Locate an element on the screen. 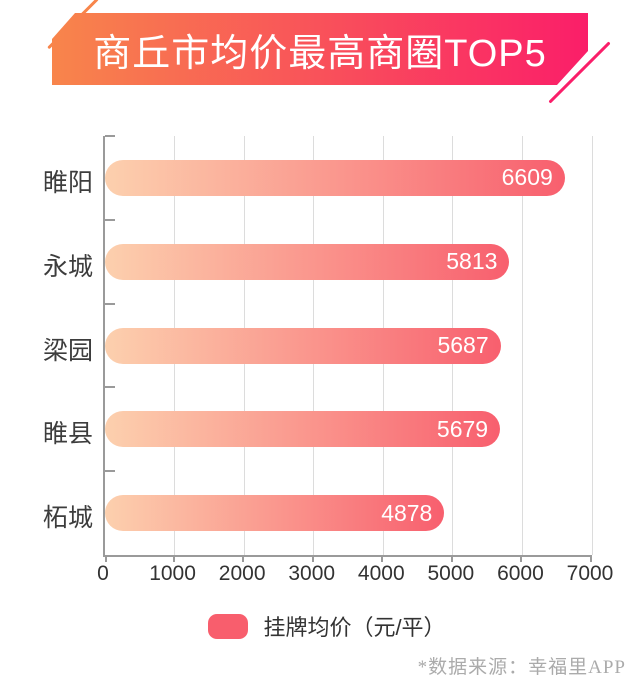 The image size is (640, 689). x-axis-label: 5000 is located at coordinates (451, 573).